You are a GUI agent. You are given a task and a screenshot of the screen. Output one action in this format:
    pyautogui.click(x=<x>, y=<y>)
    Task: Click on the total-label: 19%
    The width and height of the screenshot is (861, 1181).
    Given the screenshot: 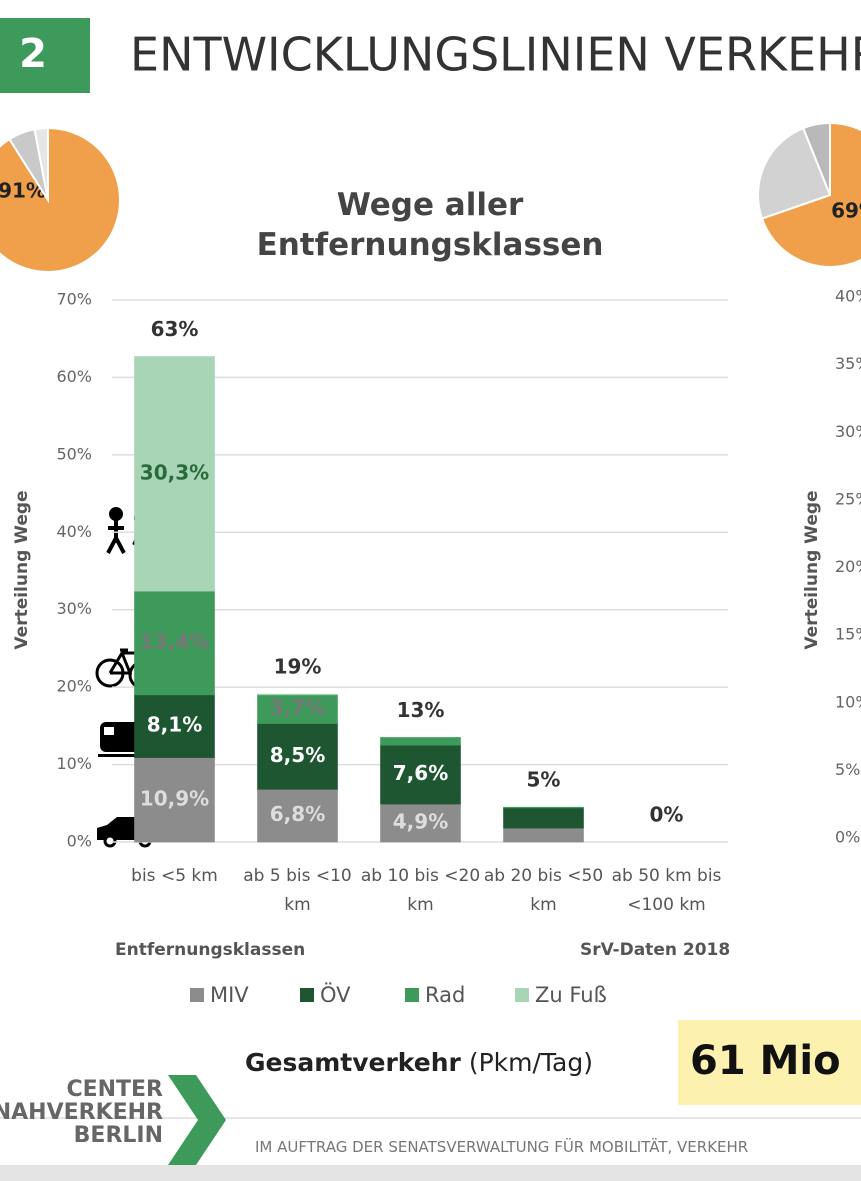 What is the action you would take?
    pyautogui.click(x=298, y=667)
    